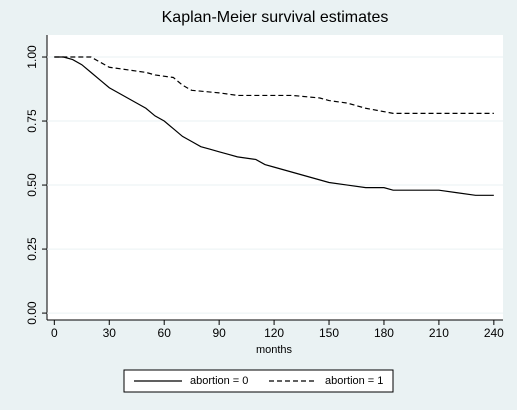 The height and width of the screenshot is (410, 517). I want to click on legend-label: abortion = 0, so click(219, 381).